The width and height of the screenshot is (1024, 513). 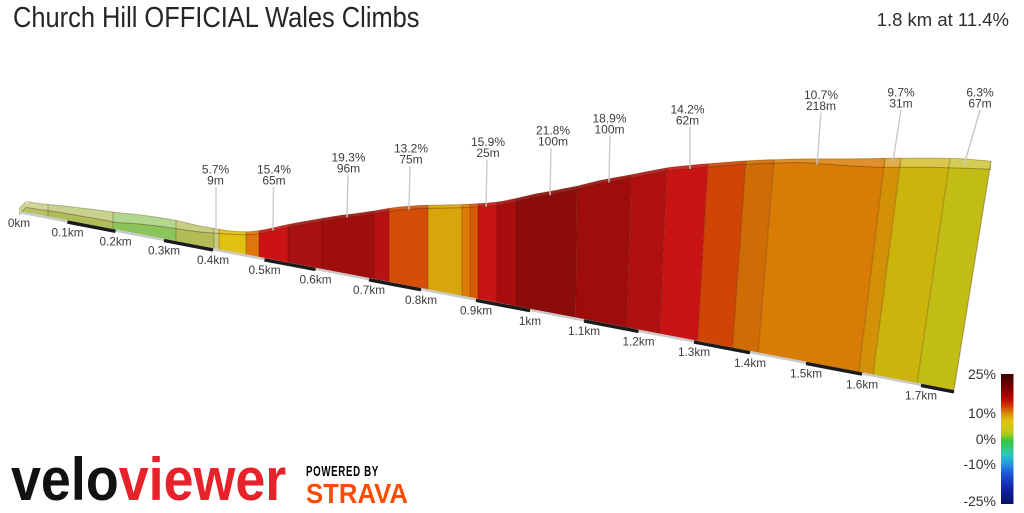 I want to click on svg-text: 1.4km, so click(x=750, y=363).